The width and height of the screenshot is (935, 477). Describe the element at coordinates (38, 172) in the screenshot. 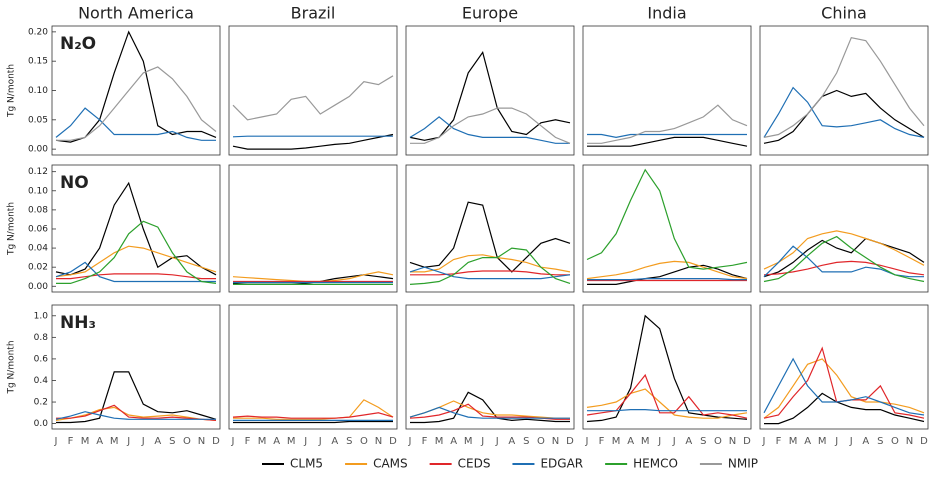

I see `y-tick-label: 0.12` at that location.